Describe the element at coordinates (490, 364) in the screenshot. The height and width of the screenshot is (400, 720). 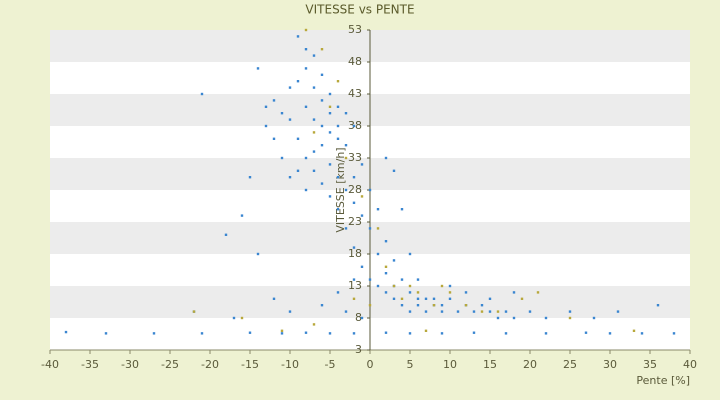
I see `x-tick-label: 15` at that location.